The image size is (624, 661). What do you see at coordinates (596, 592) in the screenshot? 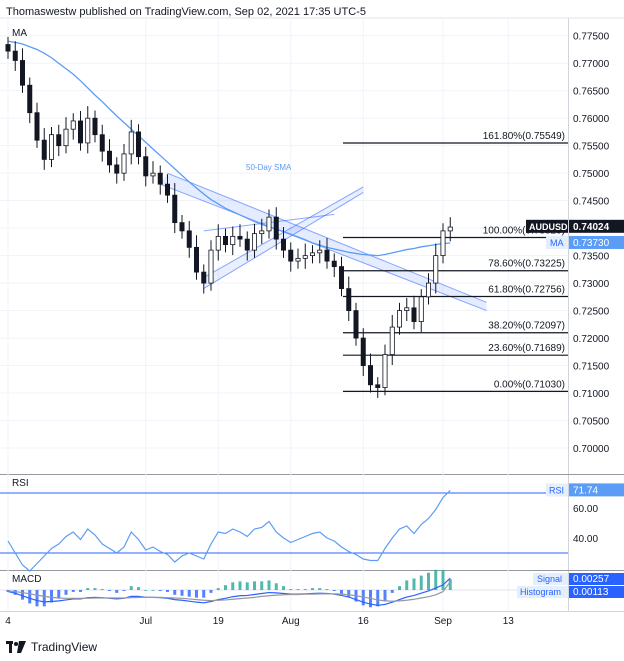
I see `histogram-value-tag` at bounding box center [596, 592].